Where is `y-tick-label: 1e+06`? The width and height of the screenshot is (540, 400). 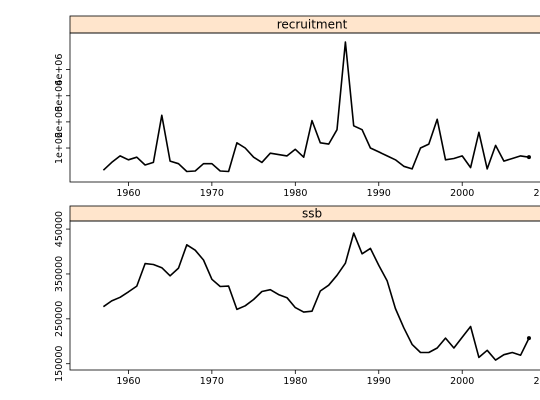
y-tick-label: 1e+06 is located at coordinates (59, 148).